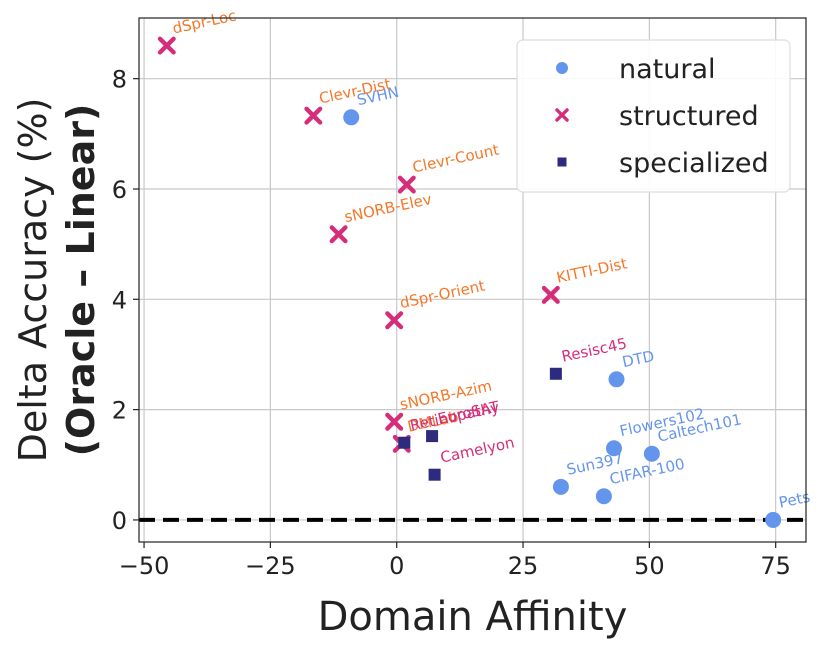 The height and width of the screenshot is (649, 830). What do you see at coordinates (613, 448) in the screenshot?
I see `point-flowers102` at bounding box center [613, 448].